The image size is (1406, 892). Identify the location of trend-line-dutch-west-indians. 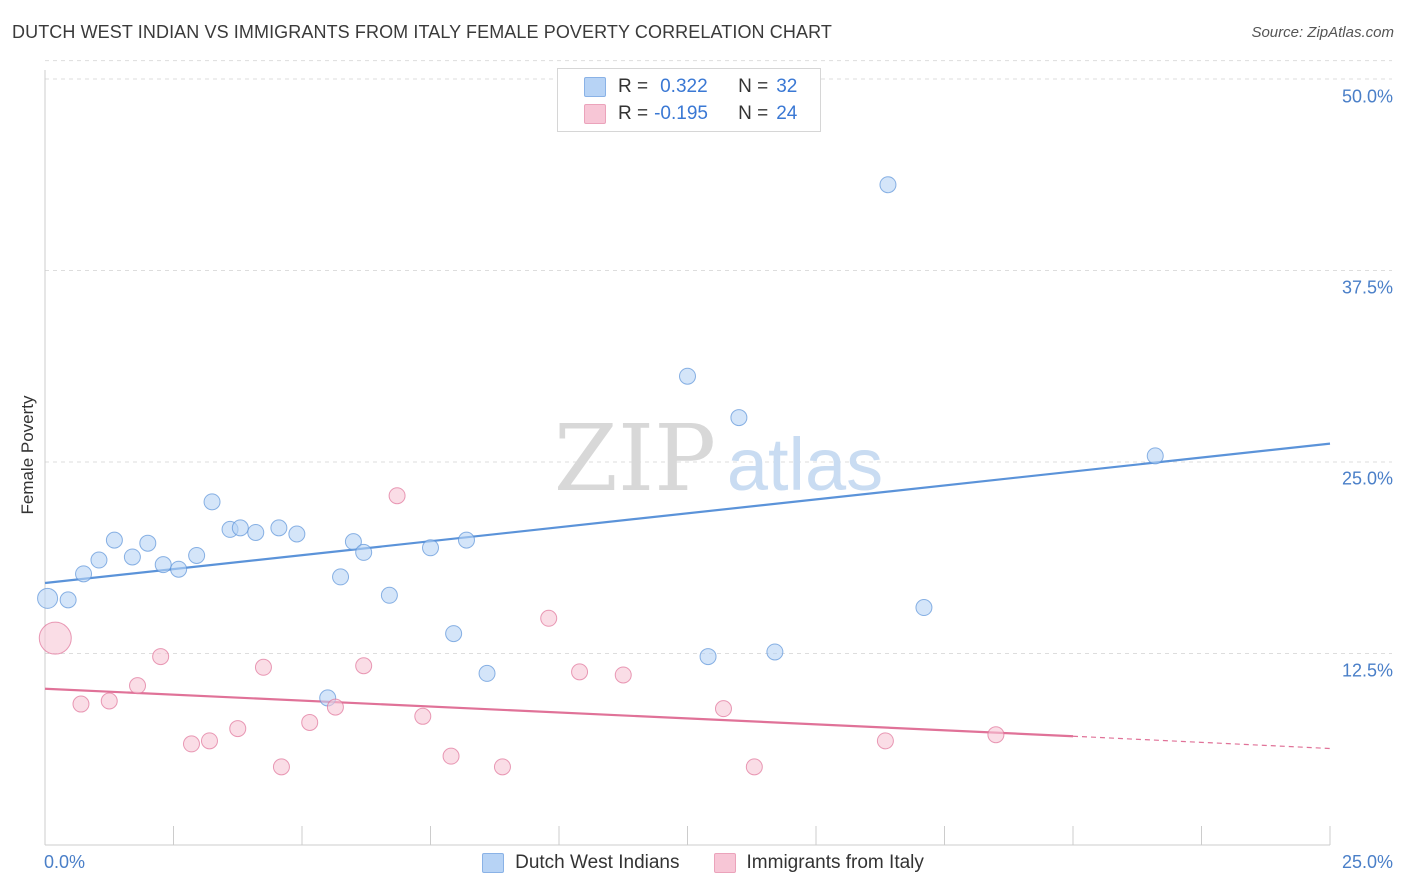
(687, 513).